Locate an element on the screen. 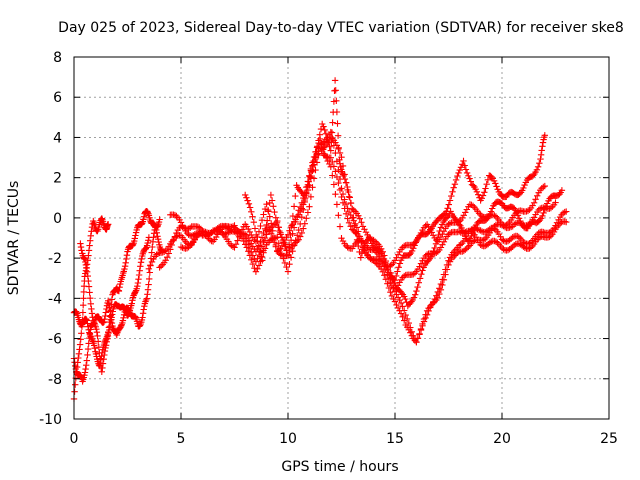 This screenshot has height=480, width=640. y-tick-label: -2 is located at coordinates (55, 259).